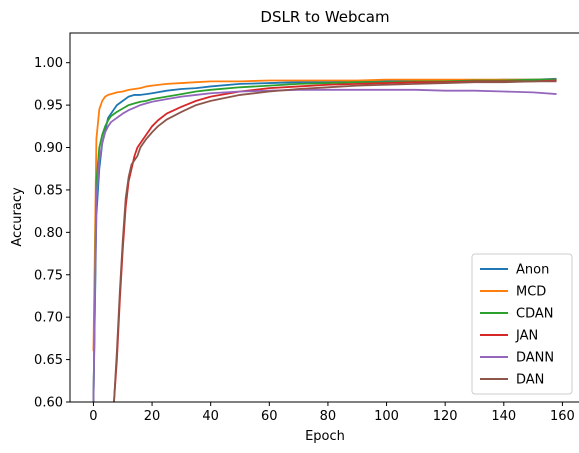  Describe the element at coordinates (532, 270) in the screenshot. I see `legend-label-anon: Anon` at that location.